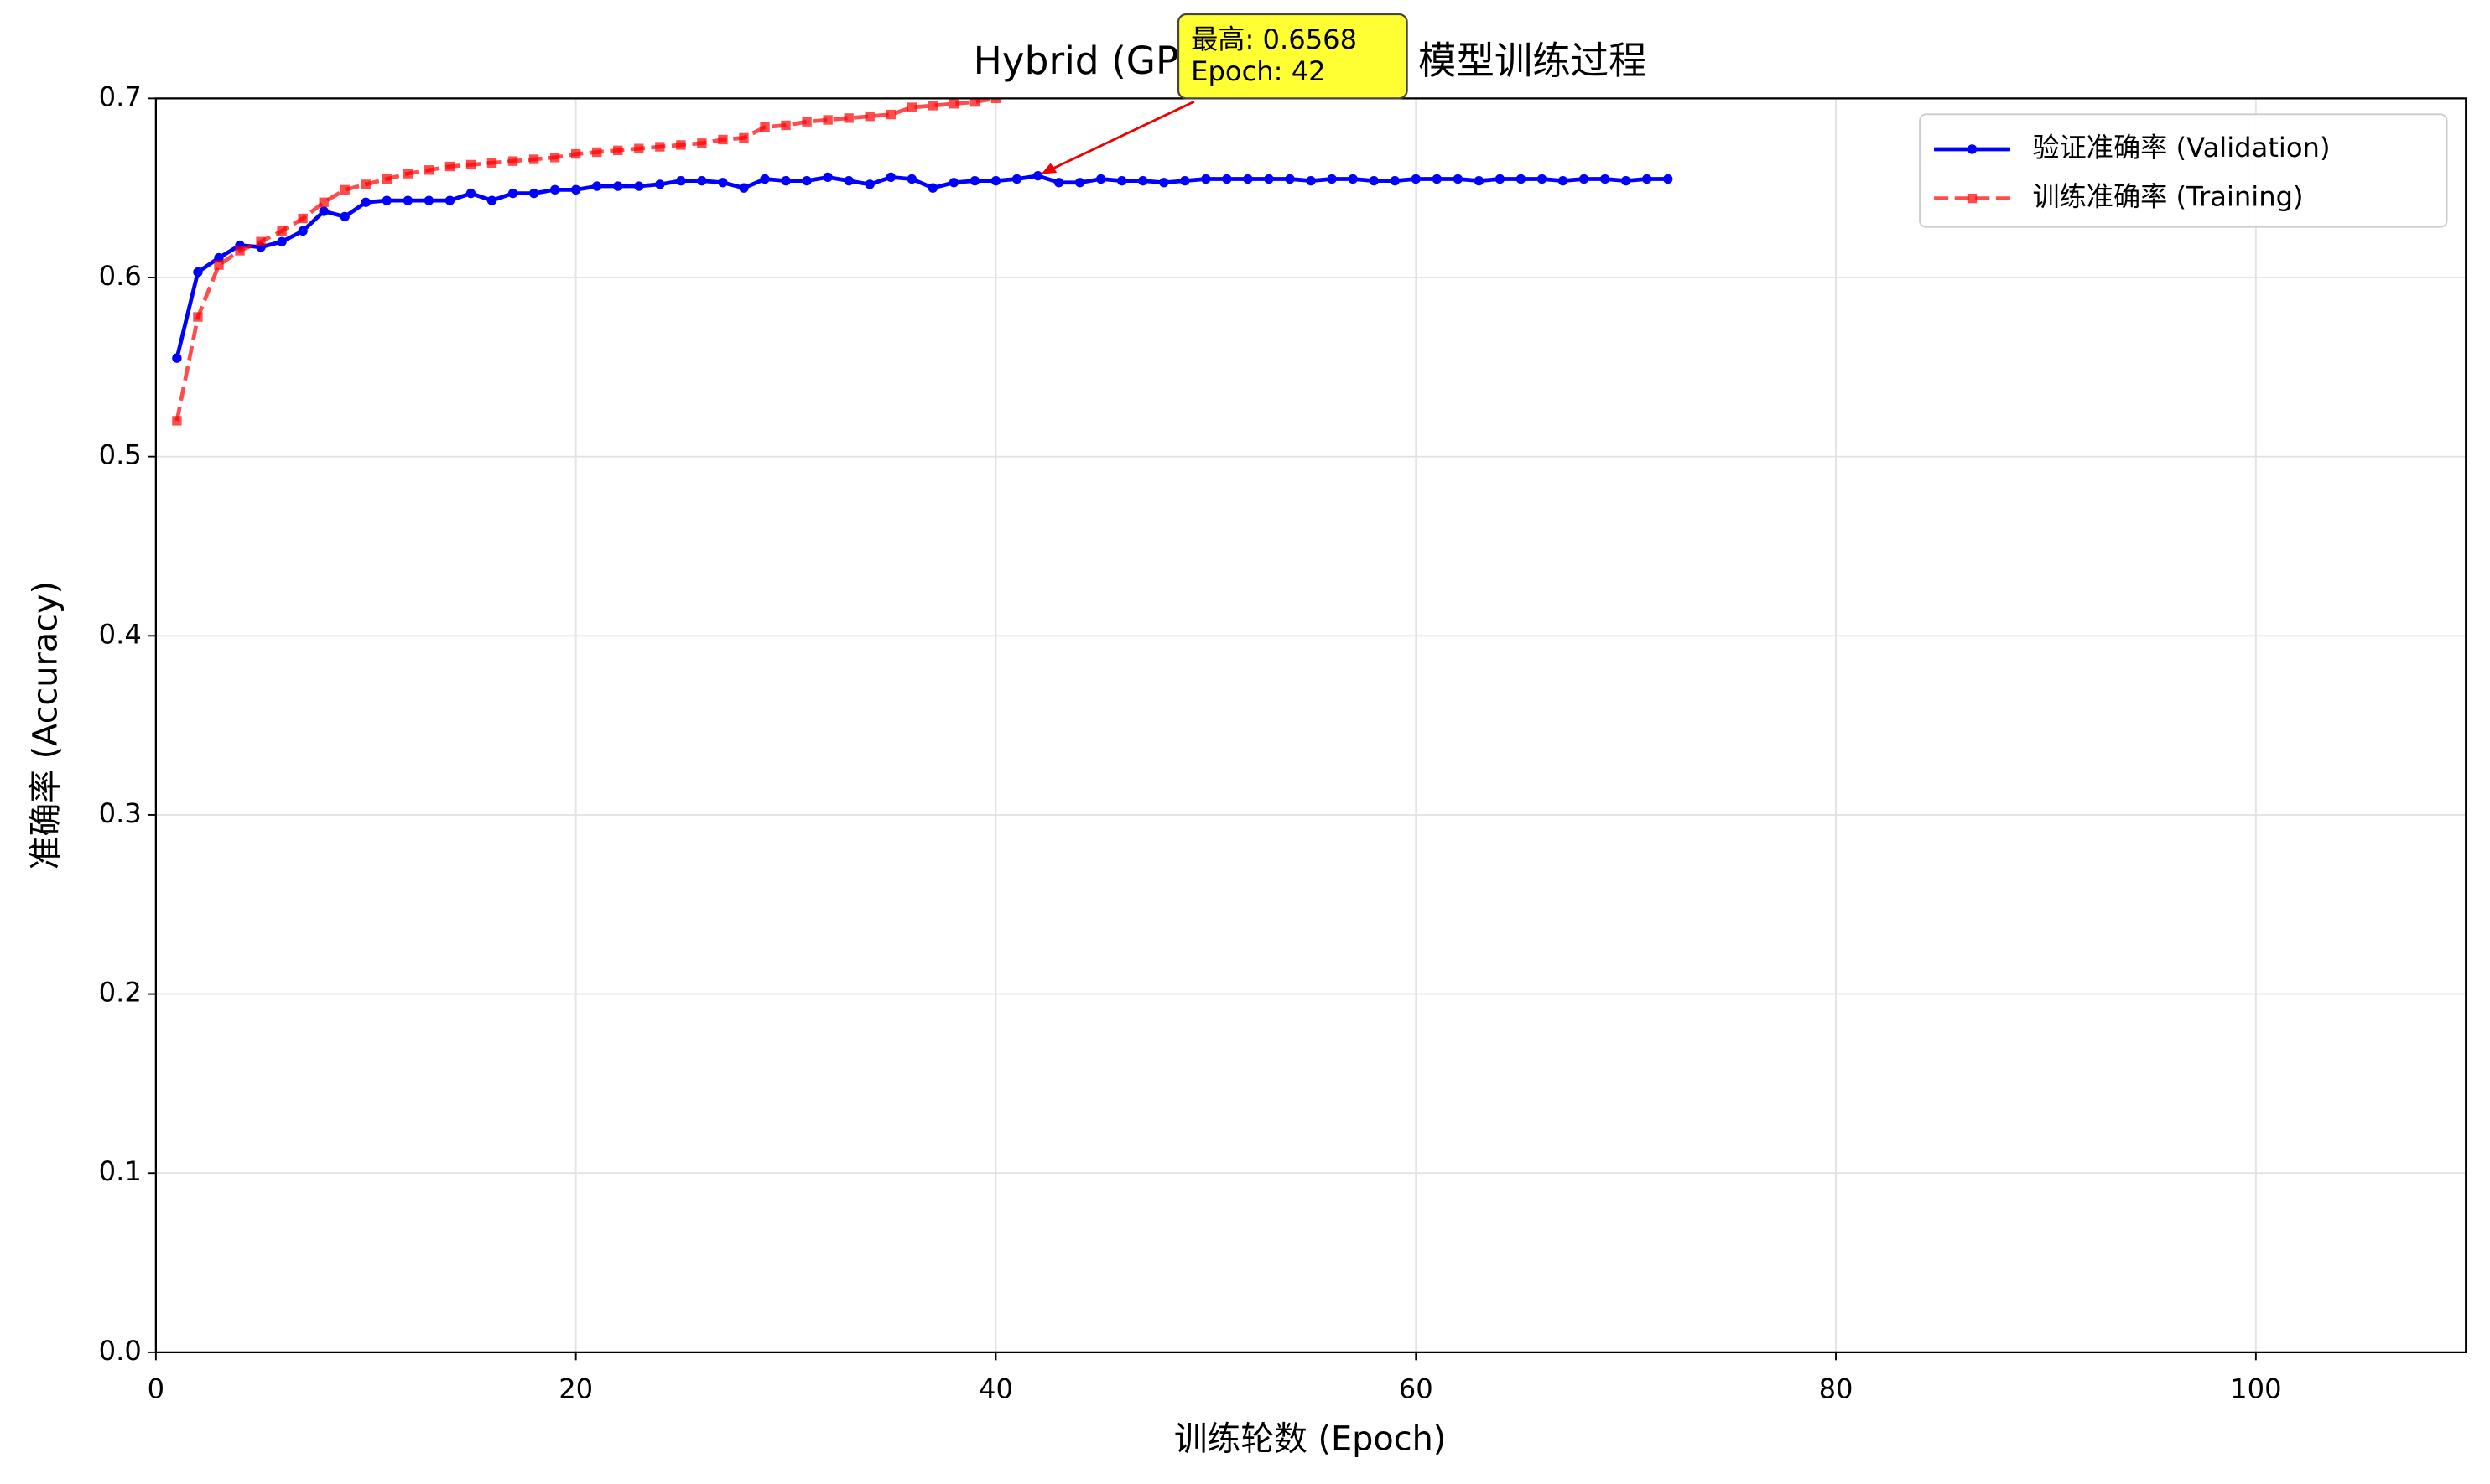 The width and height of the screenshot is (2490, 1484). Describe the element at coordinates (1310, 1438) in the screenshot. I see `x-axis-label: 训练轮数 (Epoch)` at that location.